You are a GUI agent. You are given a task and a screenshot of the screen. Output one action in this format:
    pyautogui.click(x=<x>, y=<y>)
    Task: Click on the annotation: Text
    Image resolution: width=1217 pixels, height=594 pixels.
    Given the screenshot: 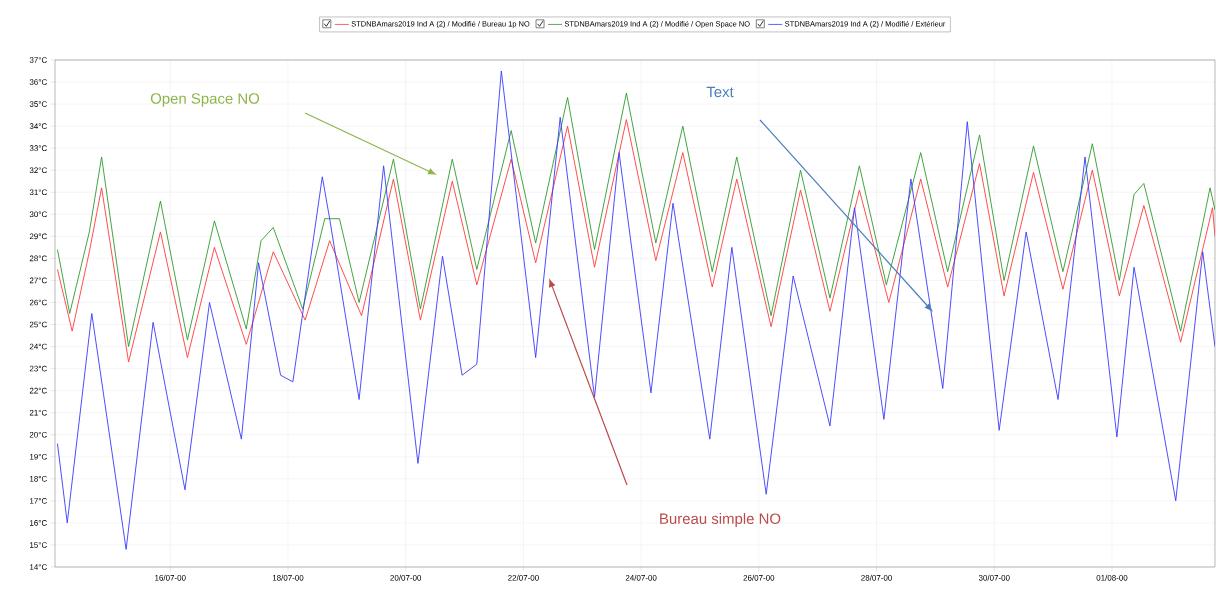 What is the action you would take?
    pyautogui.click(x=720, y=92)
    